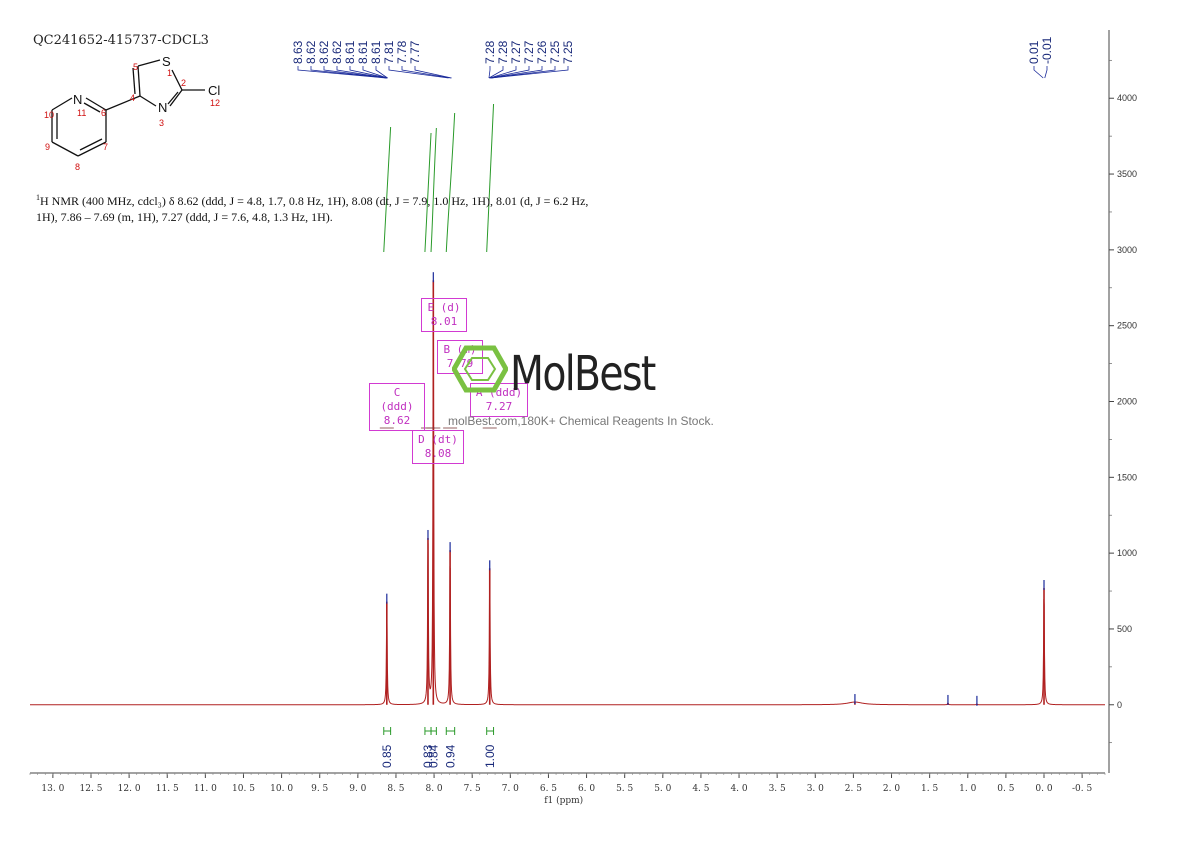 The image size is (1190, 841). What do you see at coordinates (586, 789) in the screenshot?
I see `x-tick-label: 6. 0` at bounding box center [586, 789].